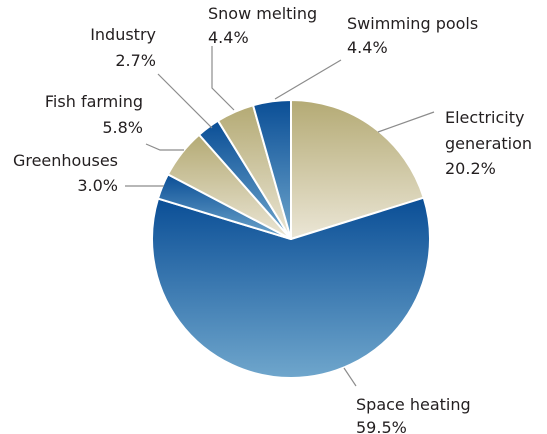 This screenshot has height=434, width=547. Describe the element at coordinates (262, 13) in the screenshot. I see `label-snow-melting: Snow melting` at that location.